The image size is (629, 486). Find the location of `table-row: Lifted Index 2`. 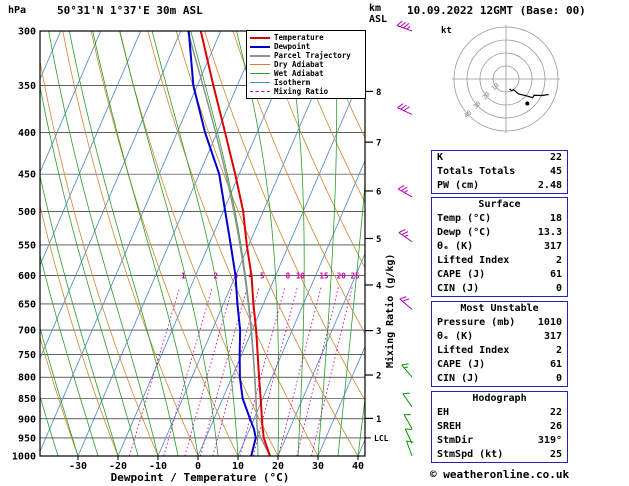

table-row: Lifted Index 2 is located at coordinates (499, 261).